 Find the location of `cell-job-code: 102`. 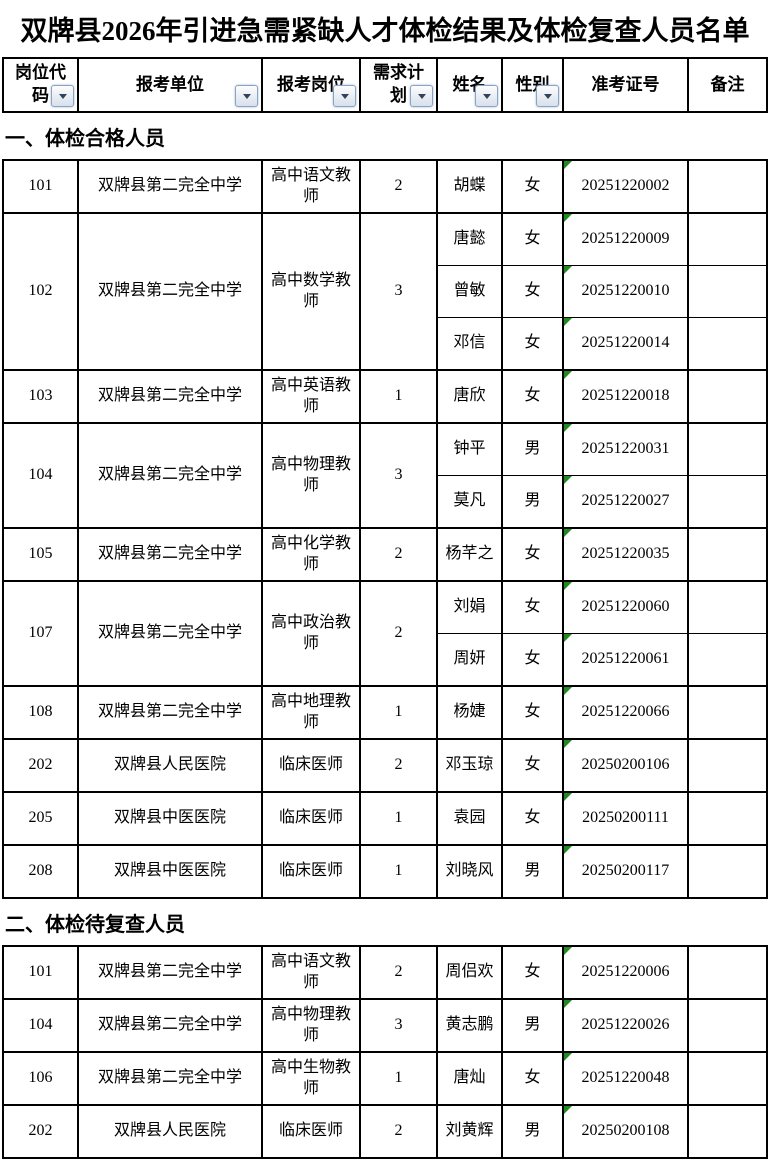

cell-job-code: 102 is located at coordinates (40, 291).